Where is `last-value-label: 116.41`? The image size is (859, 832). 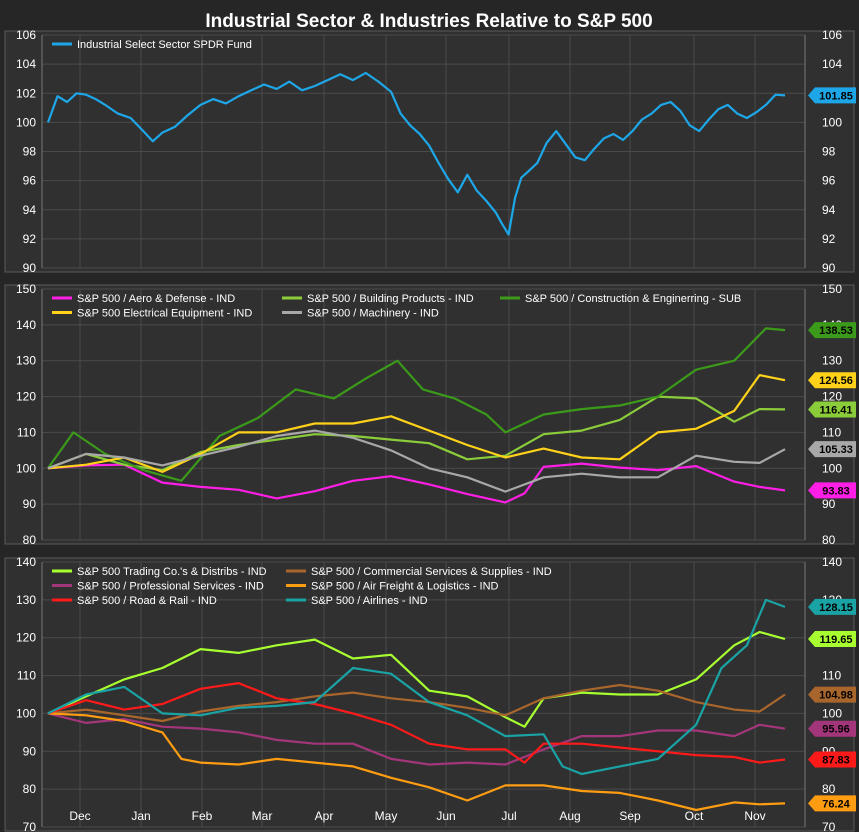
last-value-label: 116.41 is located at coordinates (835, 410).